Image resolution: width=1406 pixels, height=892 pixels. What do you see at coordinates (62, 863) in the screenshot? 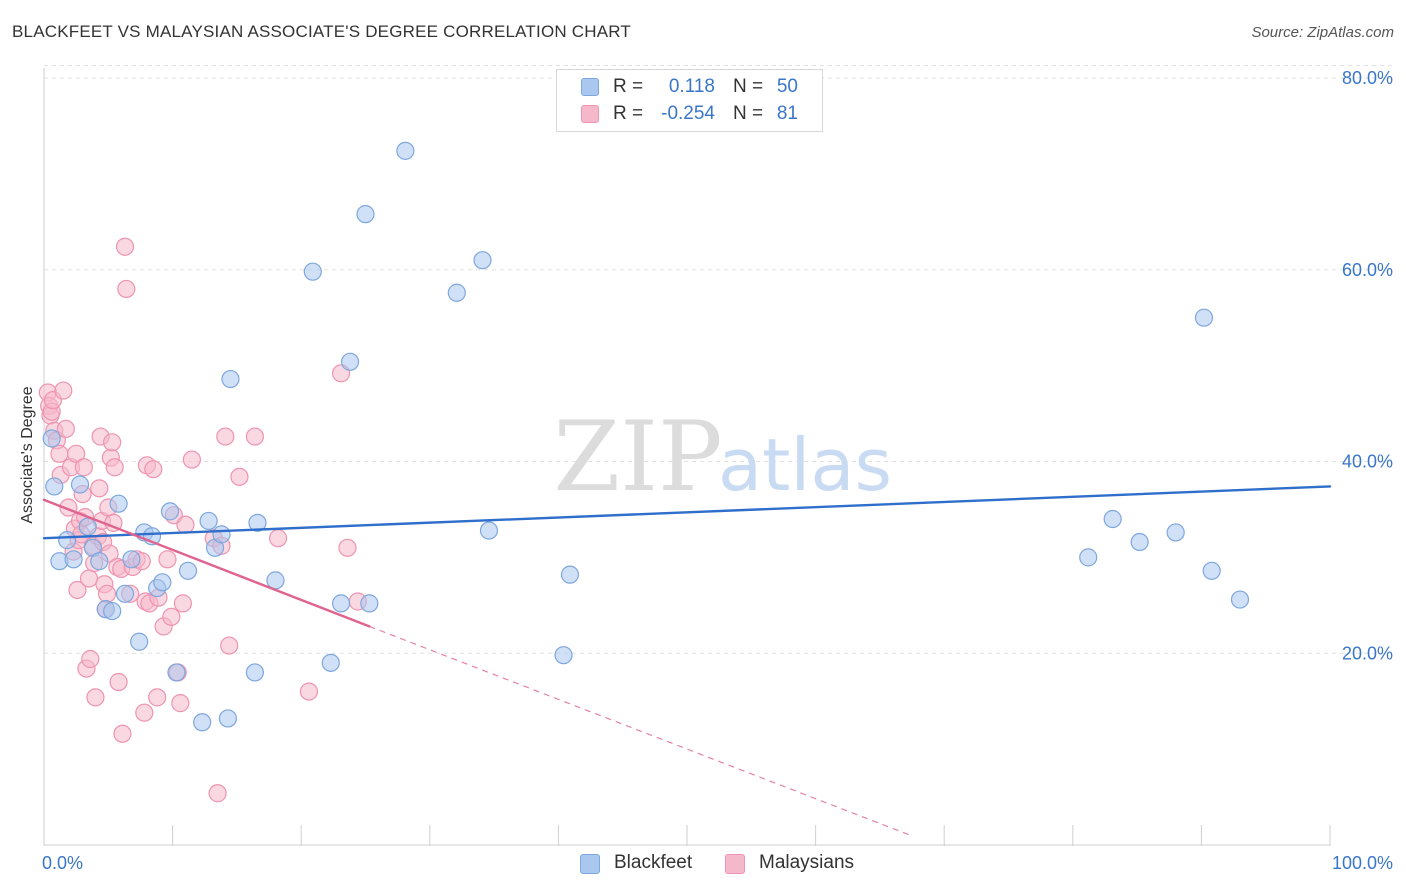
I see `x-tick-label: 0.0%` at bounding box center [62, 863].